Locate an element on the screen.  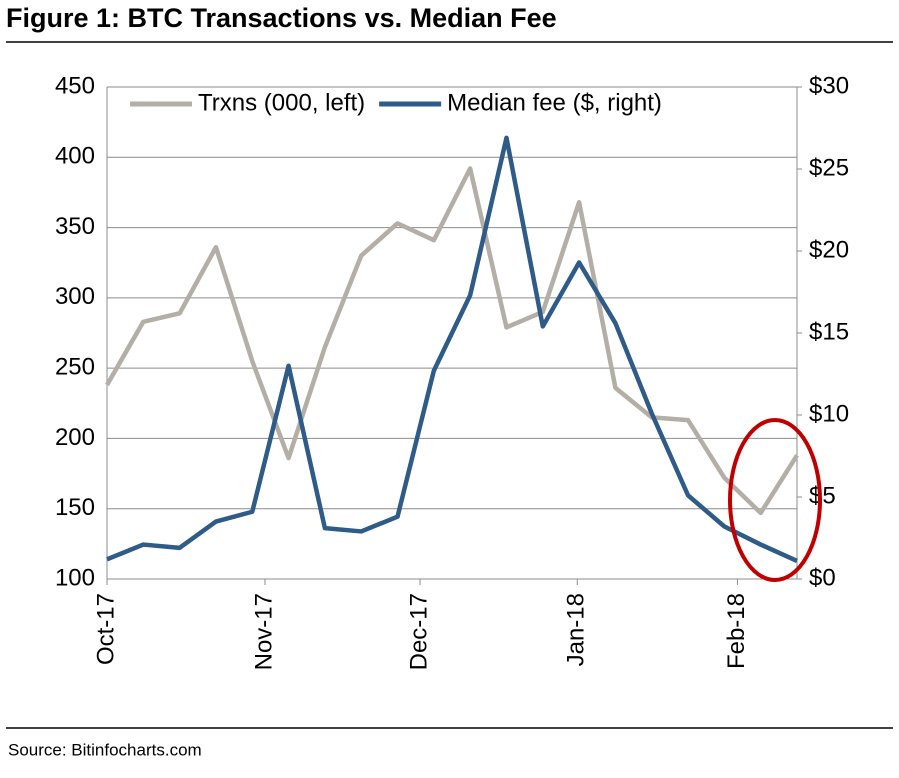
y2-tick-label: $5 is located at coordinates (822, 495).